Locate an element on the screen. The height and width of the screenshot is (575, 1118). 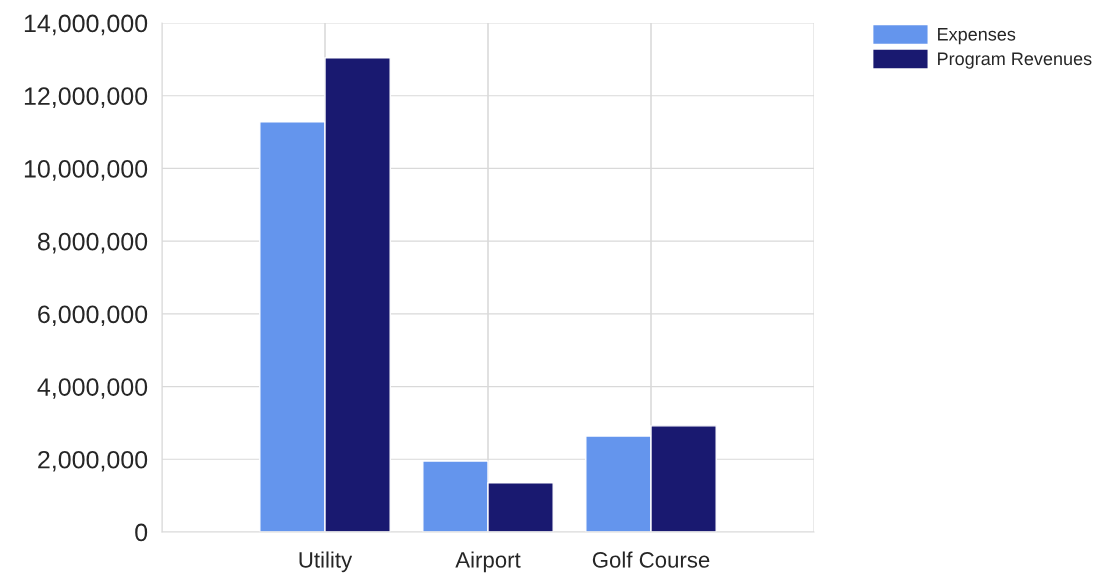
y-tick-label: 6,000,000 is located at coordinates (93, 316).